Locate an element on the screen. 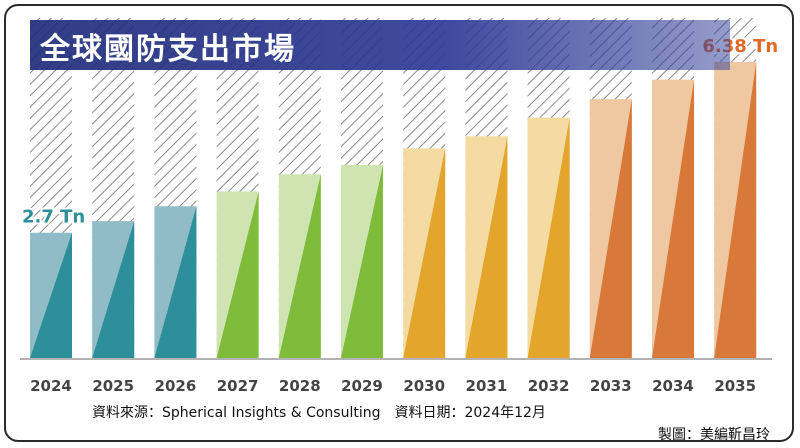 This screenshot has height=448, width=800. x-tick-label-2025: 2025 is located at coordinates (113, 386).